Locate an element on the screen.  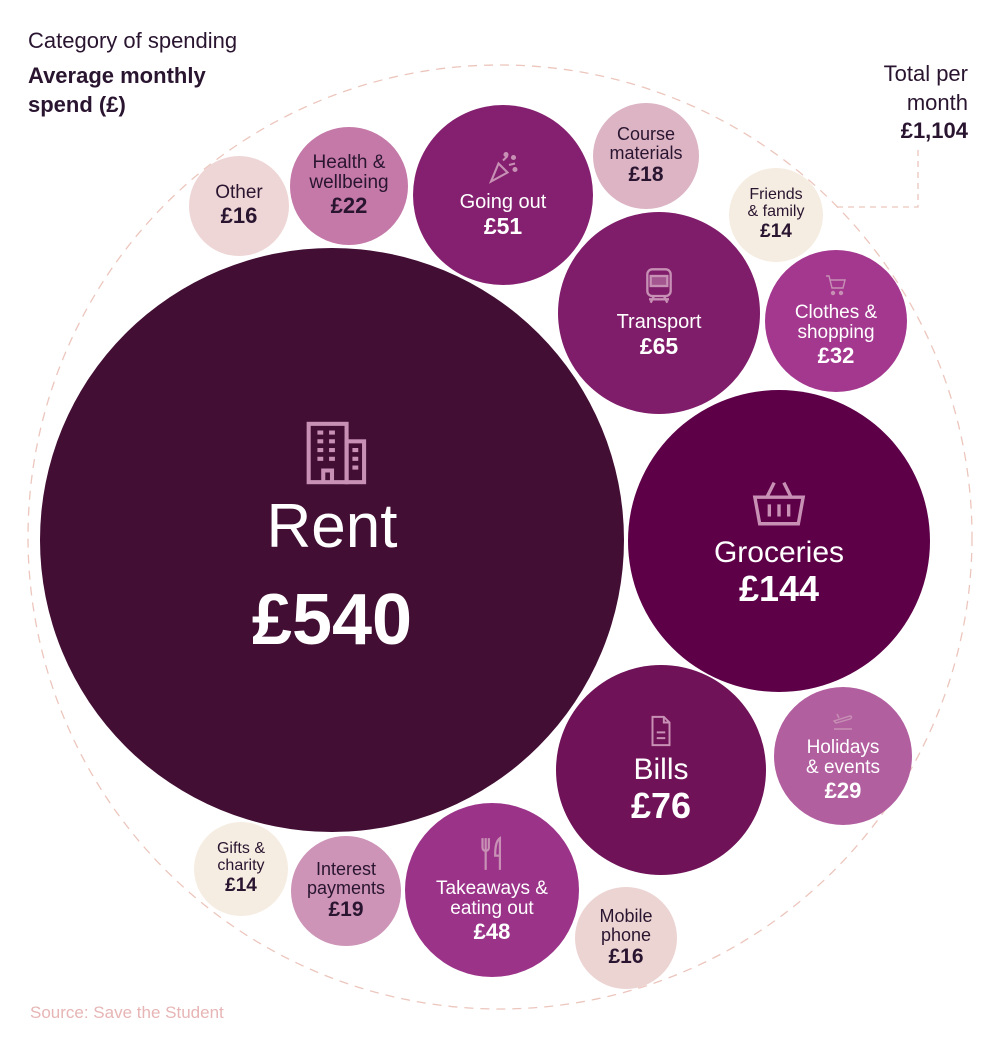
bubble-interest-payments: Interest payments £19 is located at coordinates (346, 891).